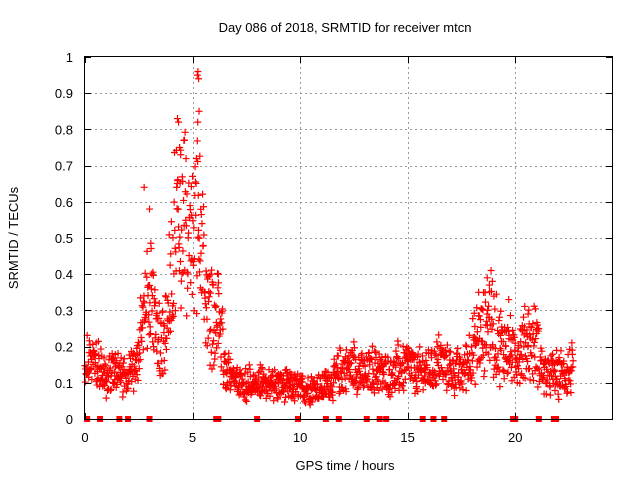 The width and height of the screenshot is (640, 480). Describe the element at coordinates (64, 347) in the screenshot. I see `y-tick-label: 0.2` at that location.